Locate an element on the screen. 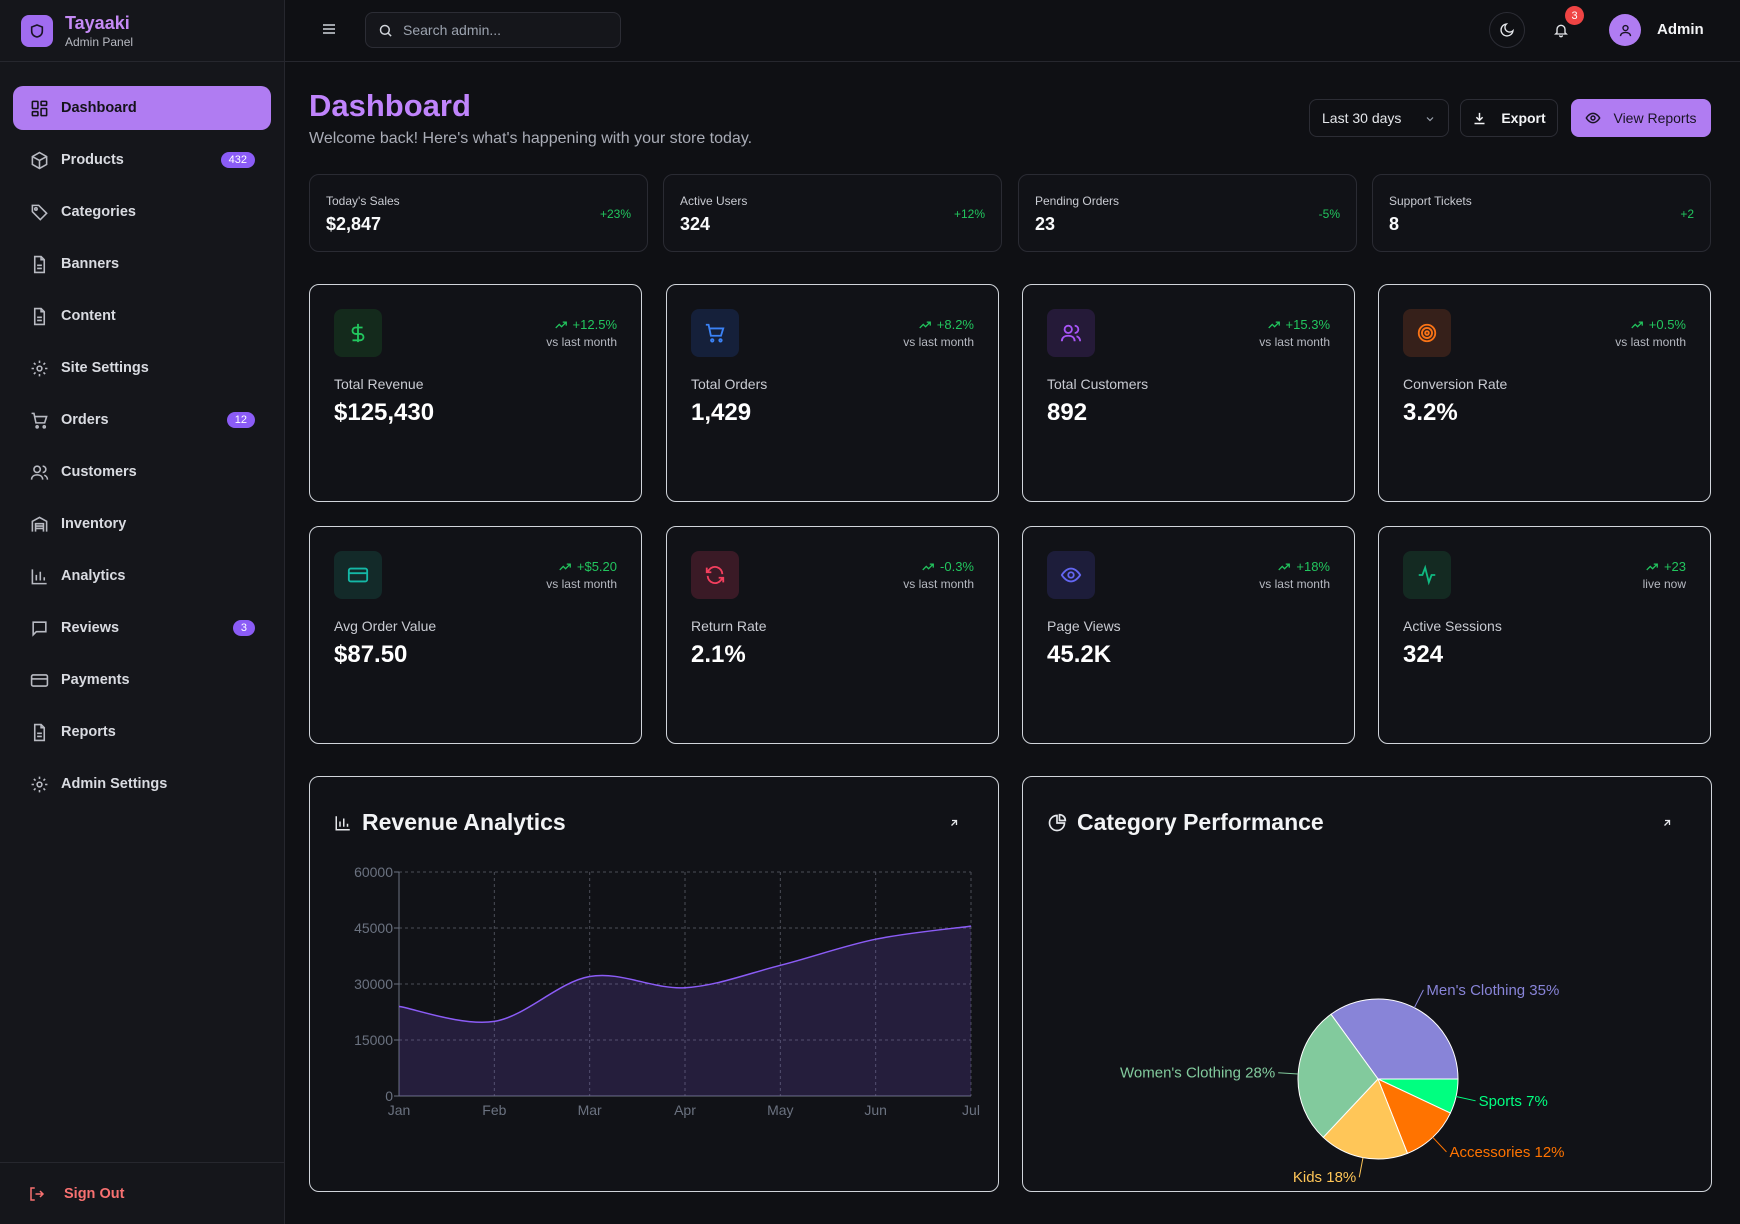 The width and height of the screenshot is (1740, 1224). sidebar-item-label: Categories is located at coordinates (98, 212).